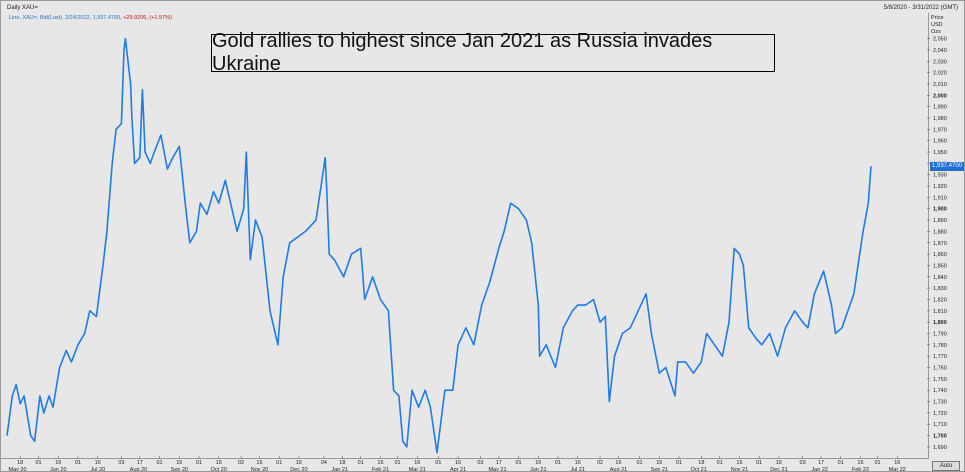 The image size is (965, 472). What do you see at coordinates (940, 96) in the screenshot?
I see `y-tick-label: 2,000` at bounding box center [940, 96].